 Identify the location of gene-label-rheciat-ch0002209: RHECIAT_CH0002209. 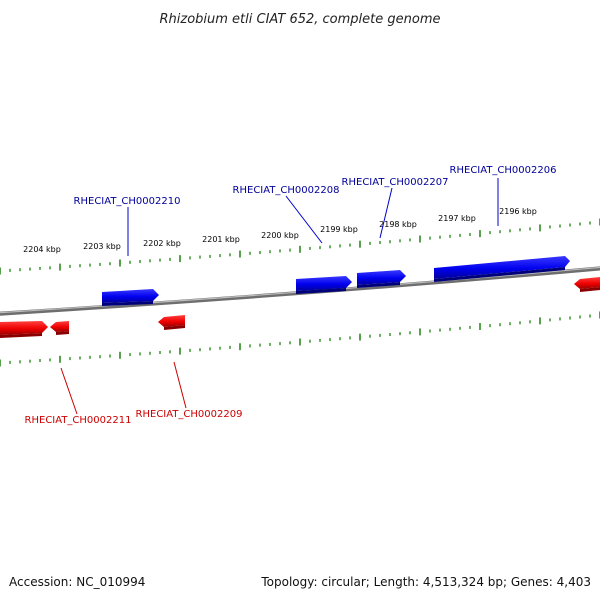
(189, 414).